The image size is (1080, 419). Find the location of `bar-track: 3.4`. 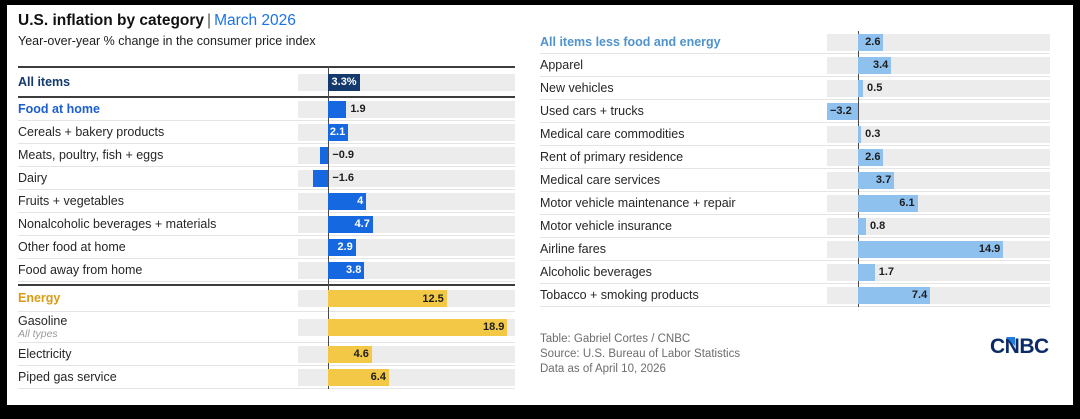

bar-track: 3.4 is located at coordinates (938, 65).